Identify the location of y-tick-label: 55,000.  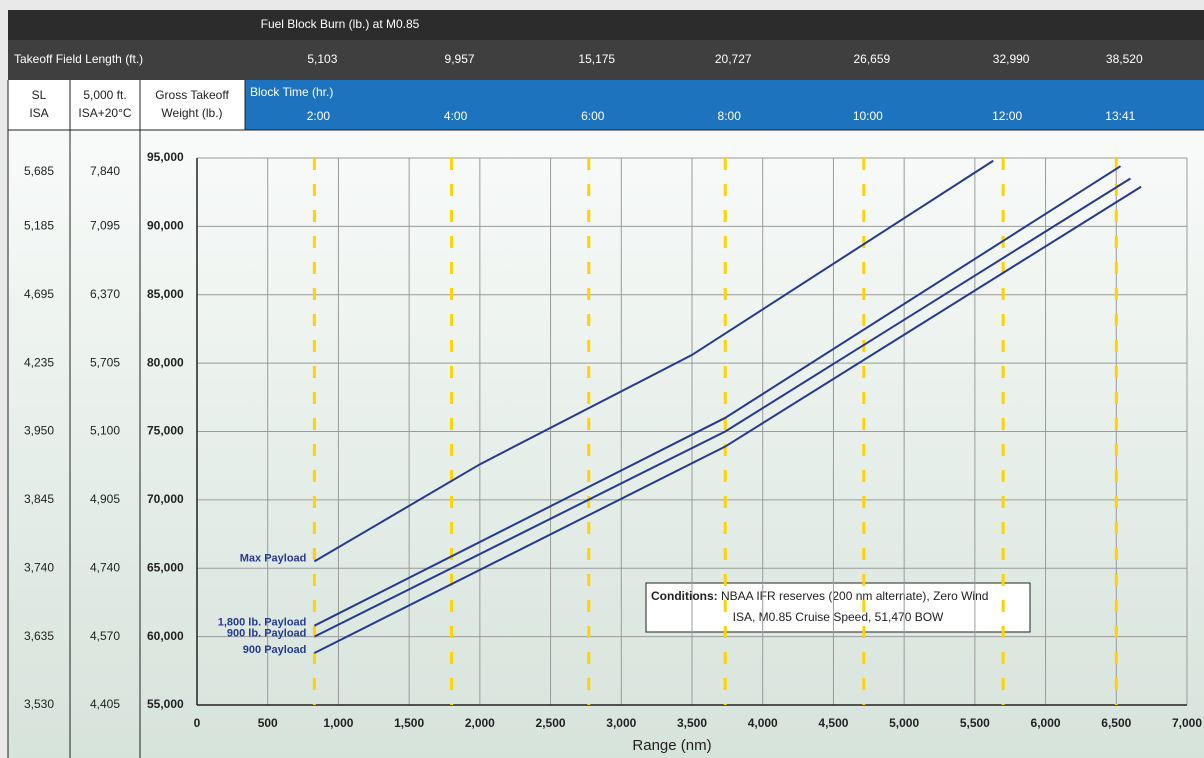
(165, 704).